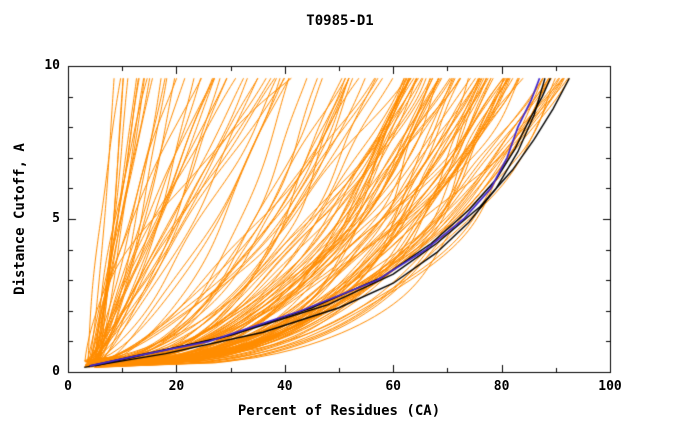  Describe the element at coordinates (610, 386) in the screenshot. I see `x-tick-label: 100` at that location.